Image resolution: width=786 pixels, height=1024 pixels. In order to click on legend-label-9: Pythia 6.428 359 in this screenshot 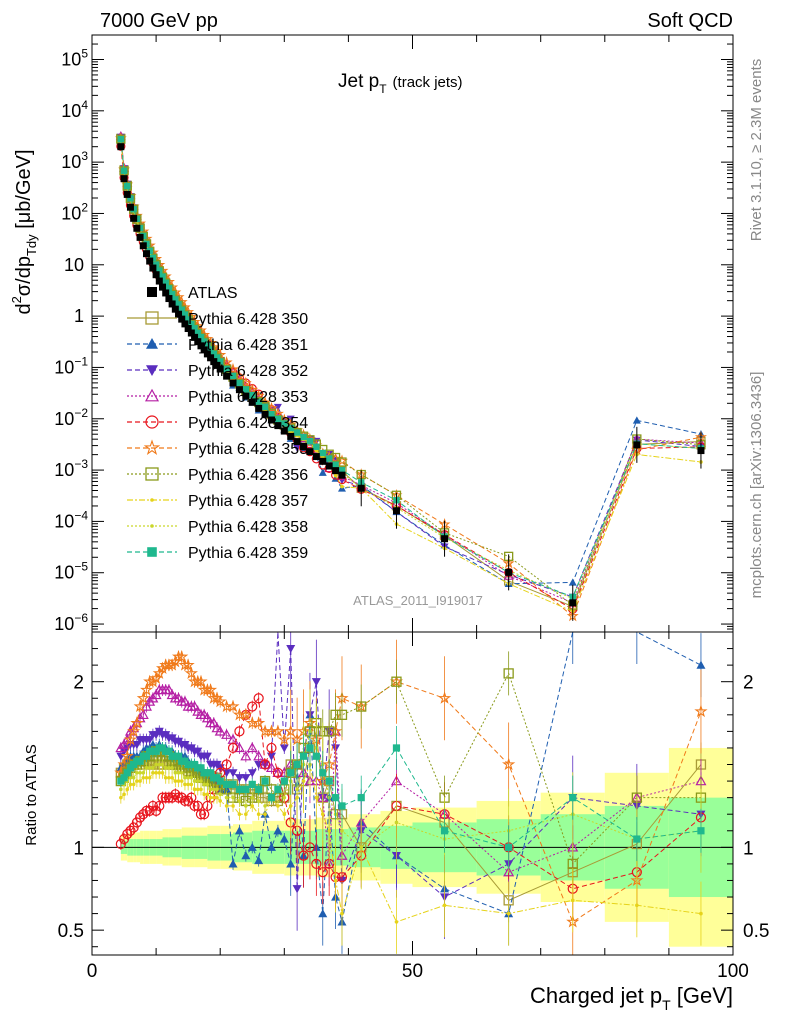, I will do `click(248, 553)`.